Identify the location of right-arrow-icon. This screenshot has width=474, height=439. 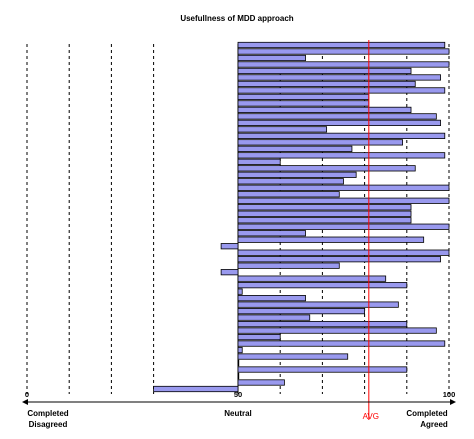
(453, 402).